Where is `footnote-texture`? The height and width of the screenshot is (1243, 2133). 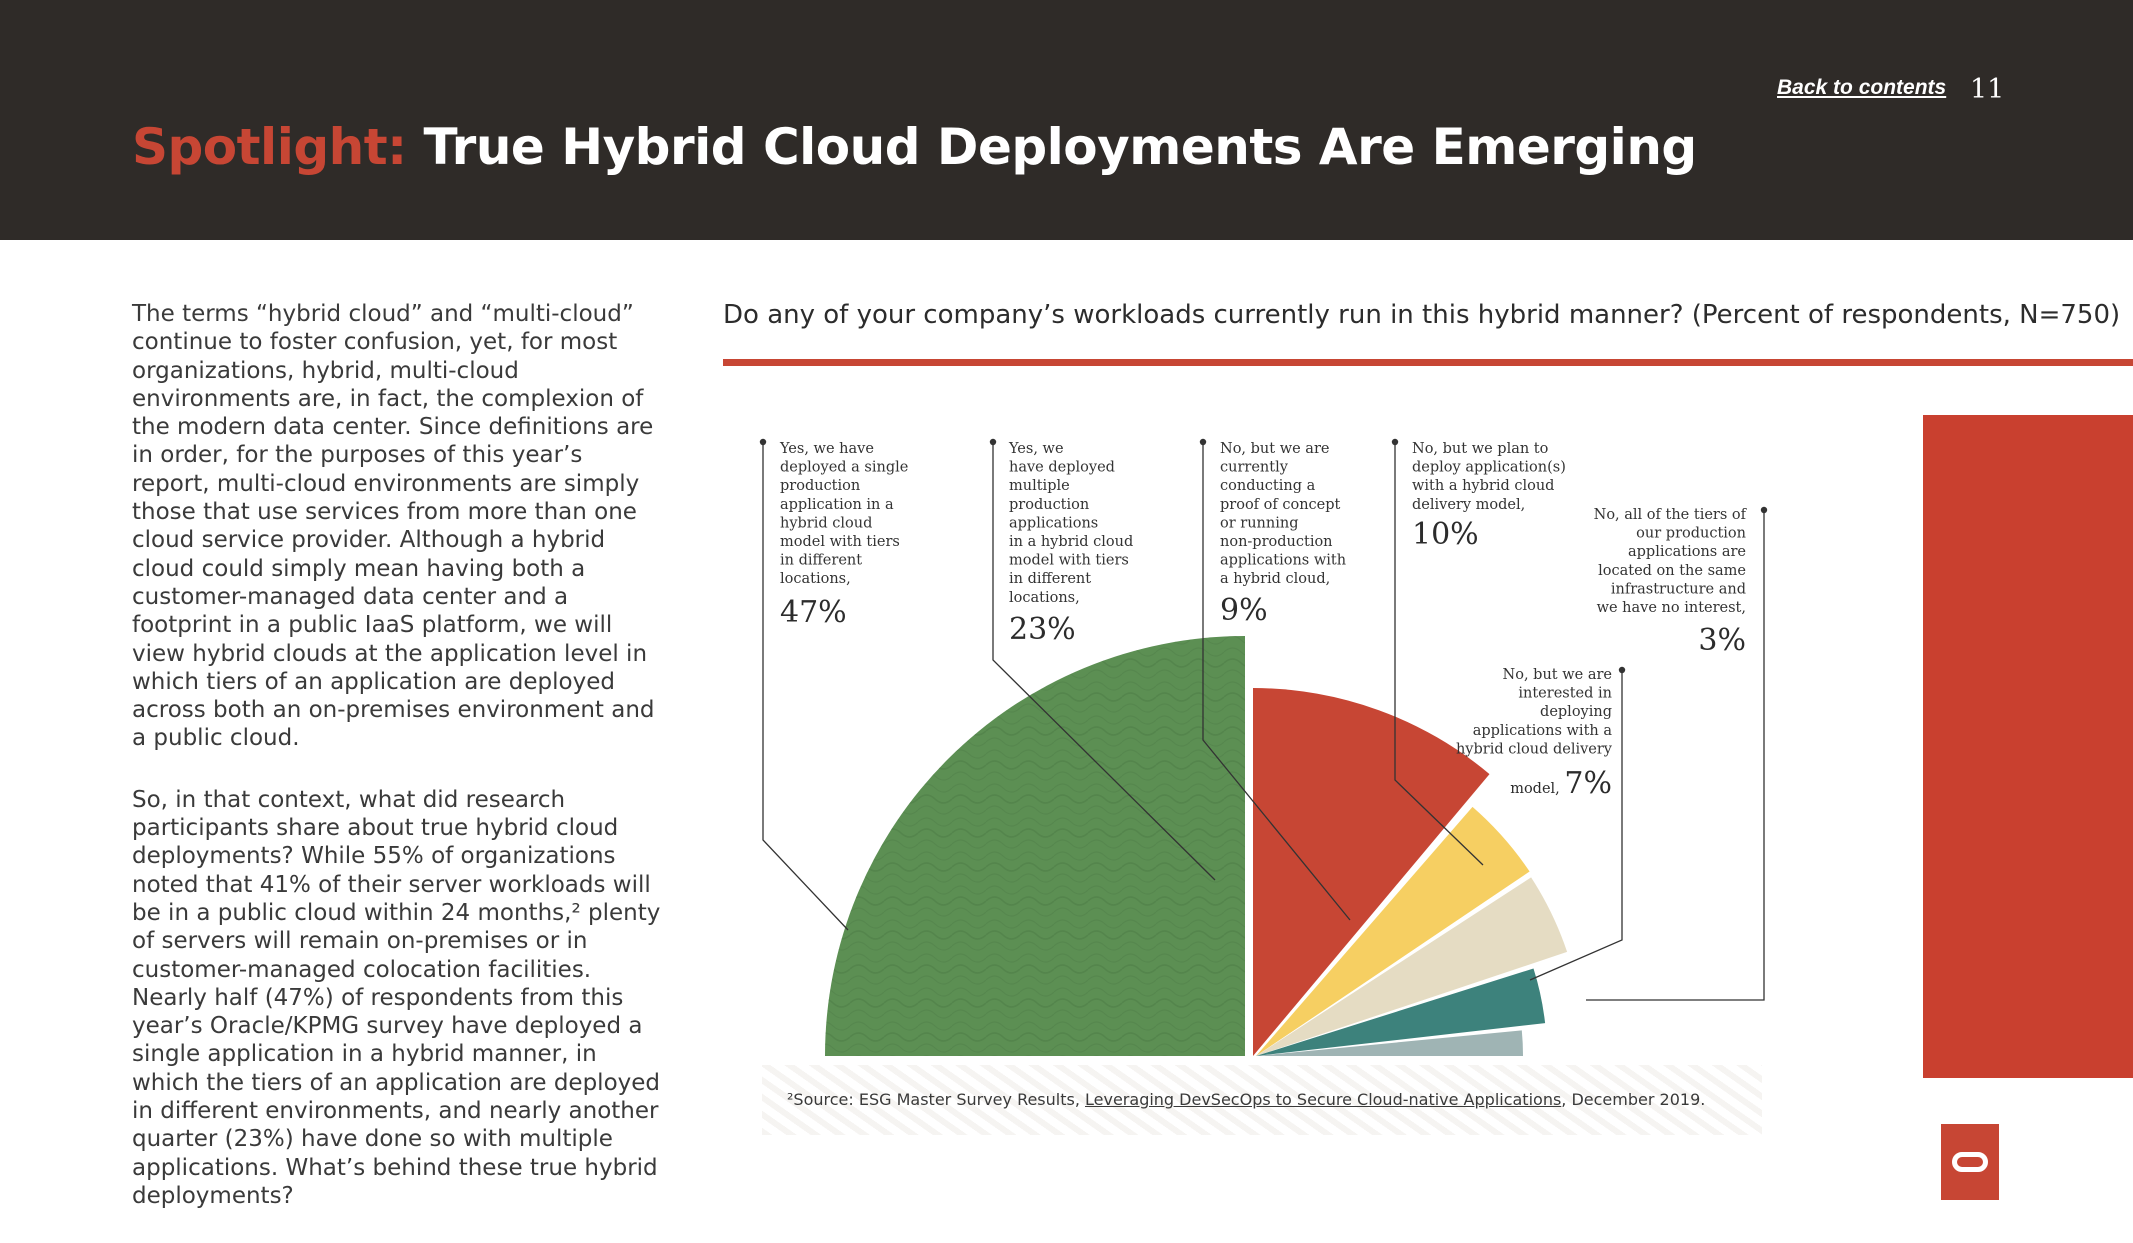
footnote-texture is located at coordinates (1262, 1100).